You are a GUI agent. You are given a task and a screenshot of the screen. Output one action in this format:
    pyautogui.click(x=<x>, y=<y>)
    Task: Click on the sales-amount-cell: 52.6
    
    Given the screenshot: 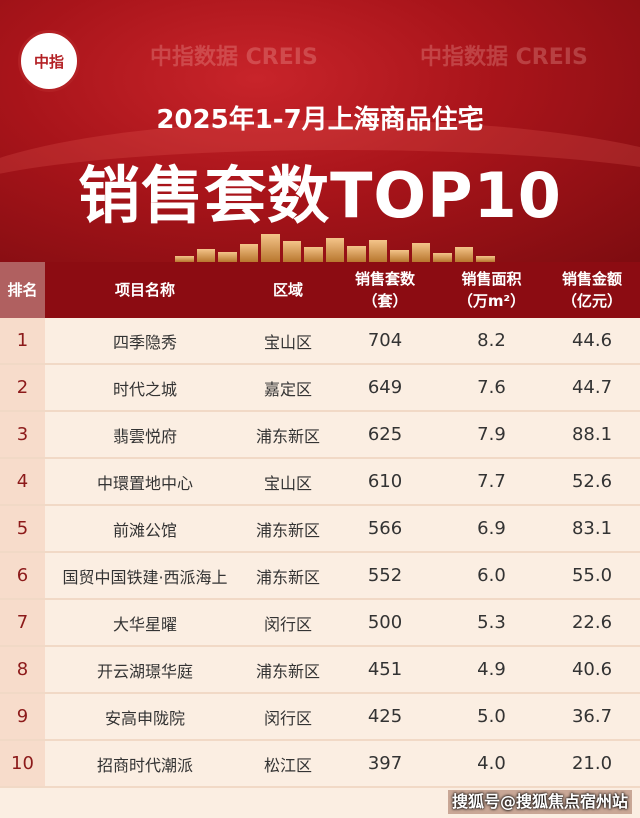 What is the action you would take?
    pyautogui.click(x=592, y=481)
    